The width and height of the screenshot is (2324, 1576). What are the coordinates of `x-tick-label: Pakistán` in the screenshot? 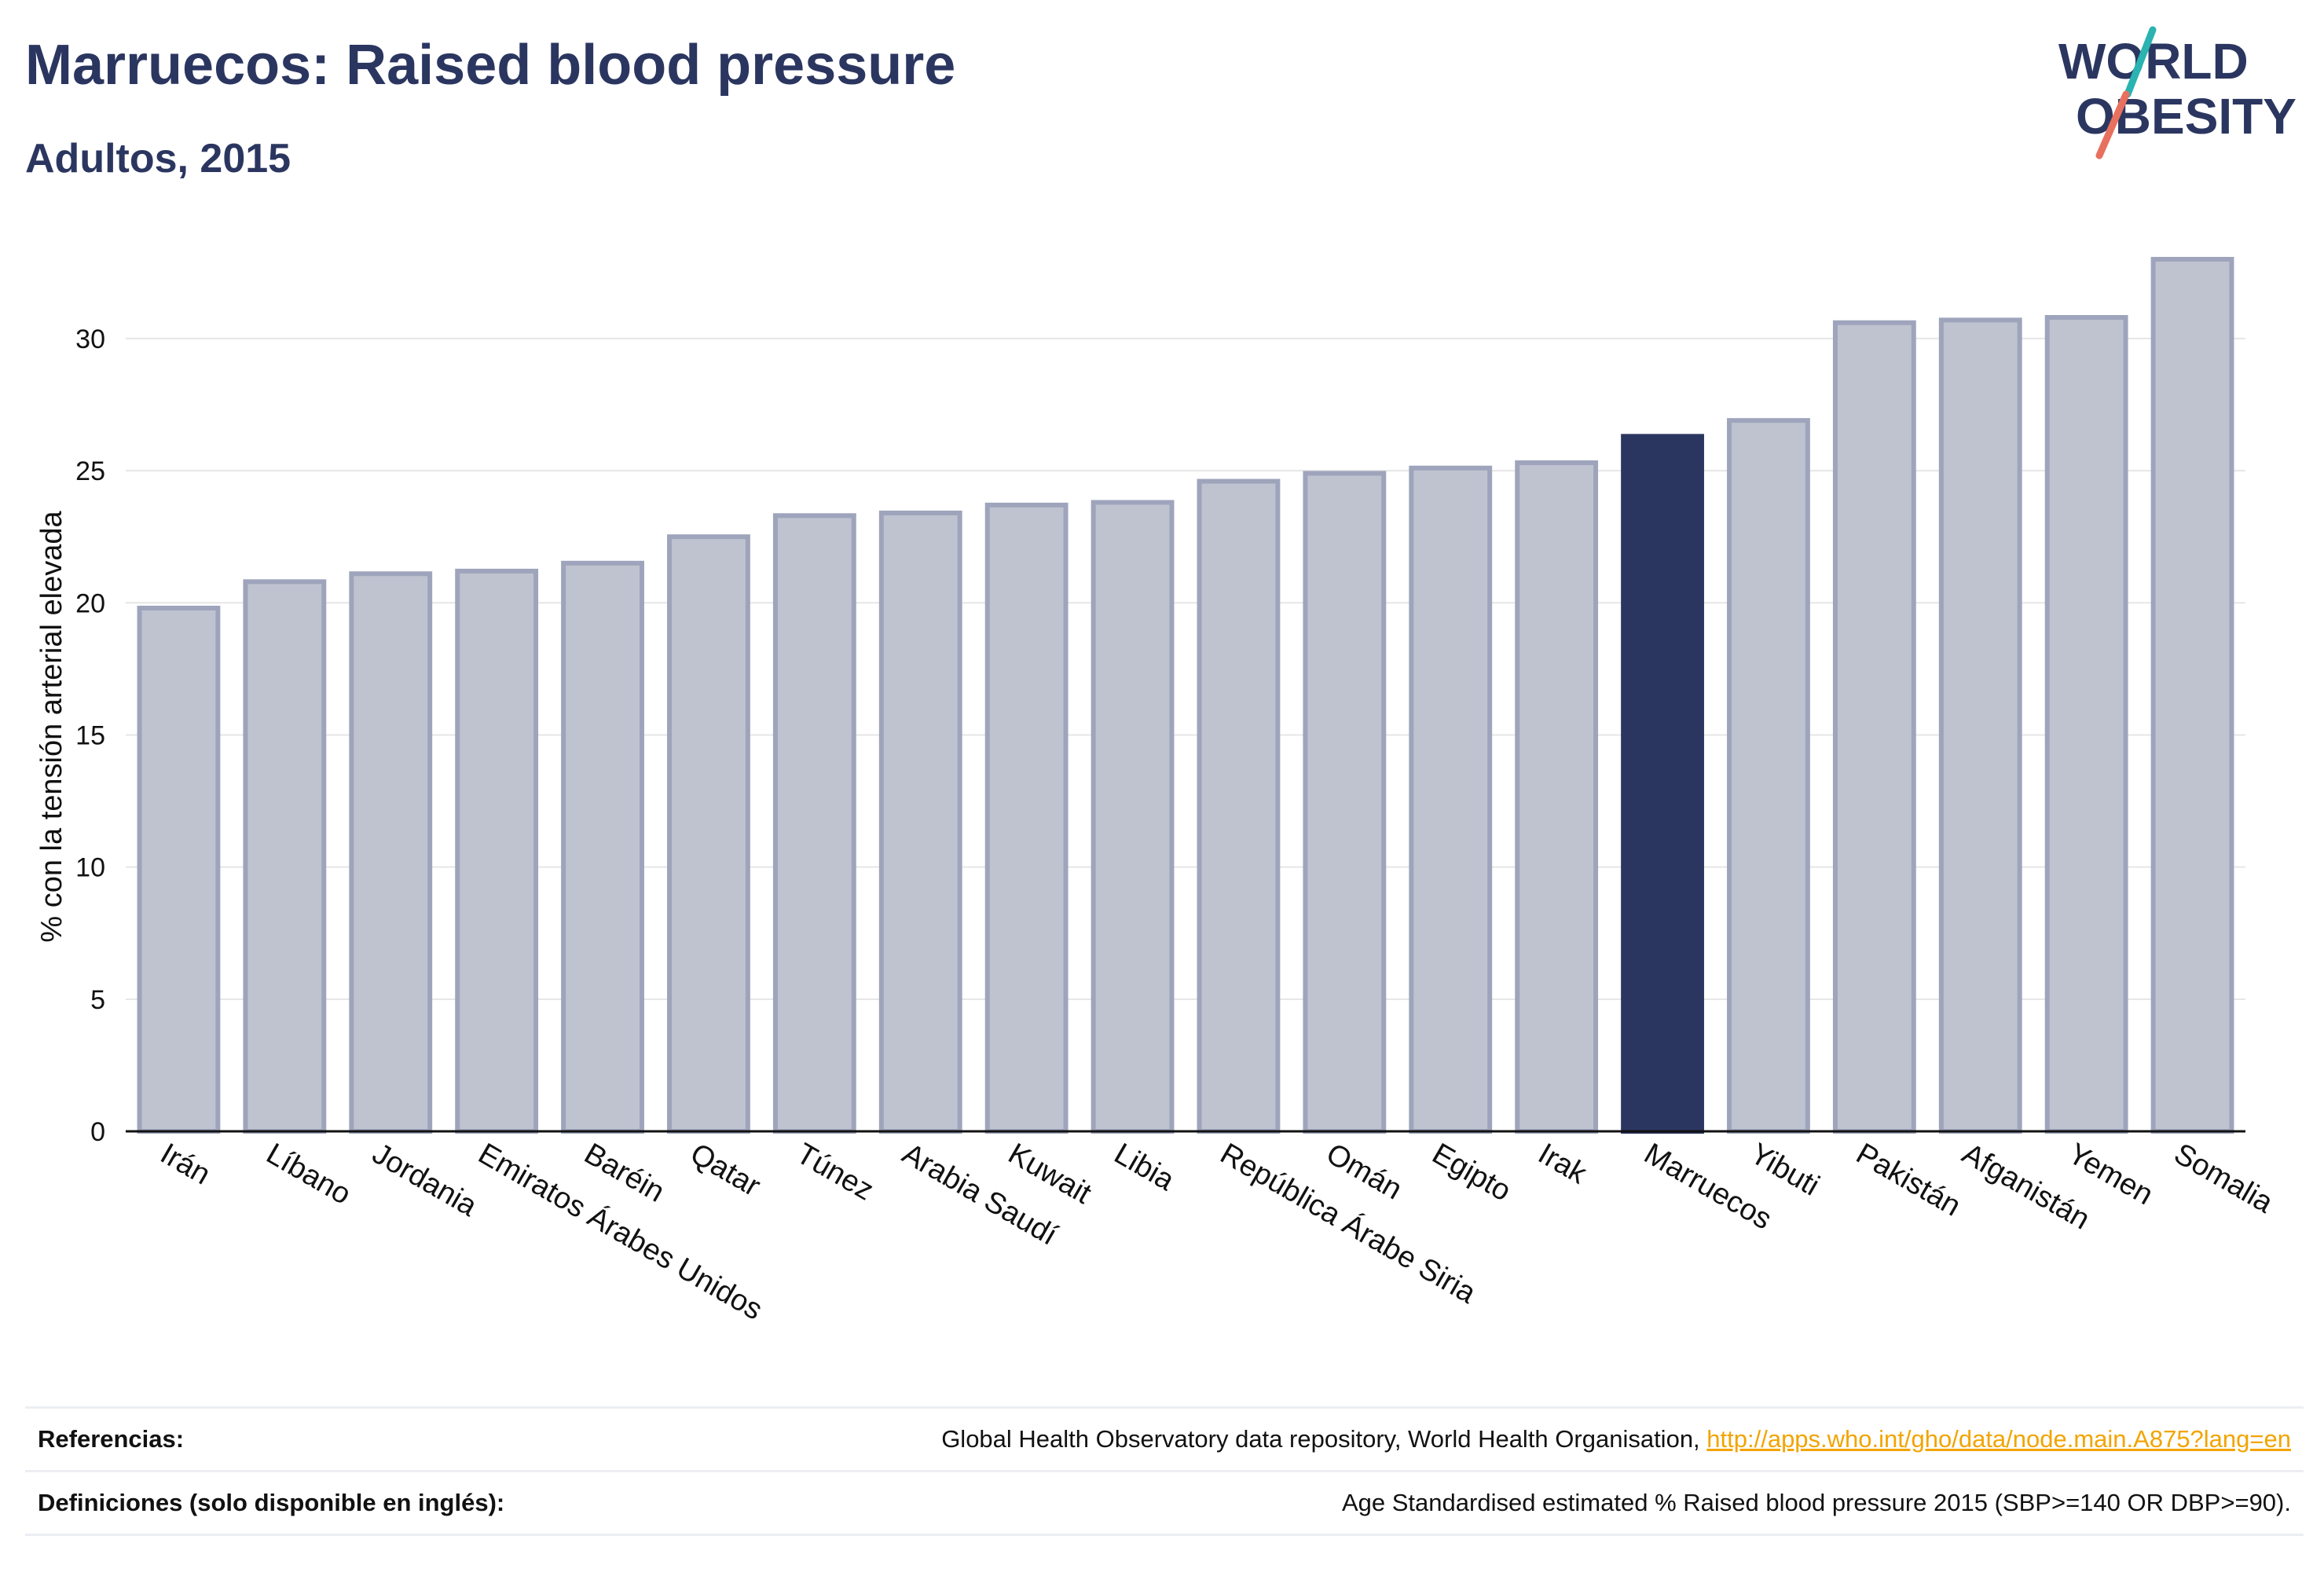 It's located at (1908, 1179).